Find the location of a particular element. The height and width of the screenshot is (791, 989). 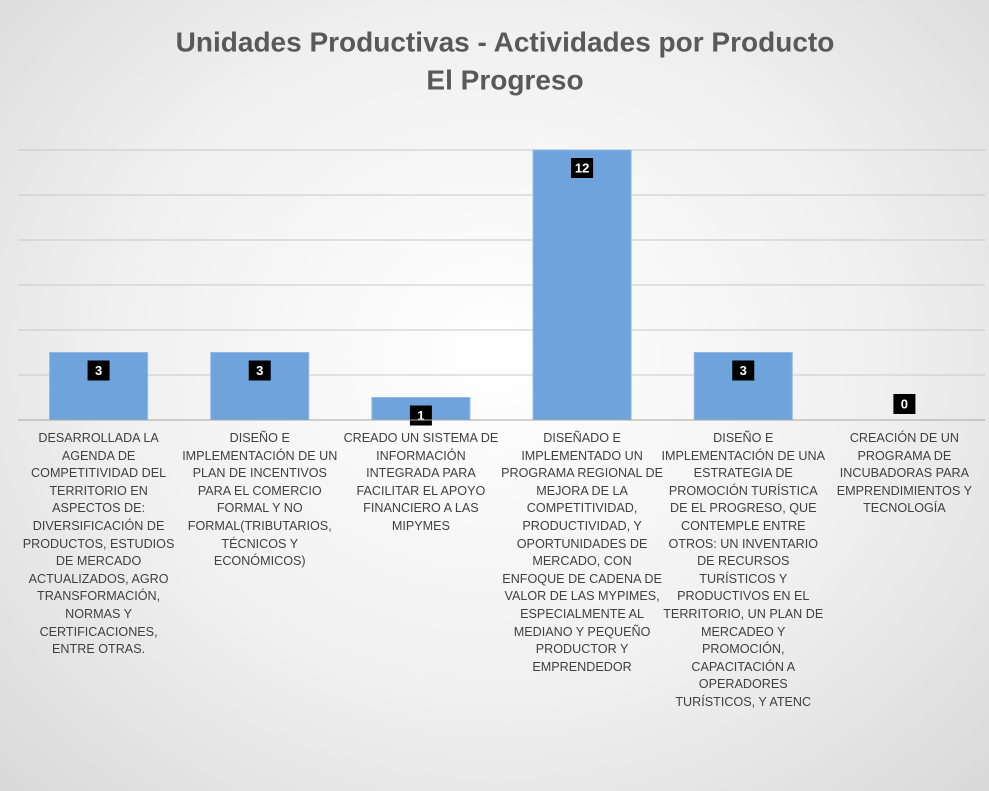

data-label: 12 is located at coordinates (582, 167).